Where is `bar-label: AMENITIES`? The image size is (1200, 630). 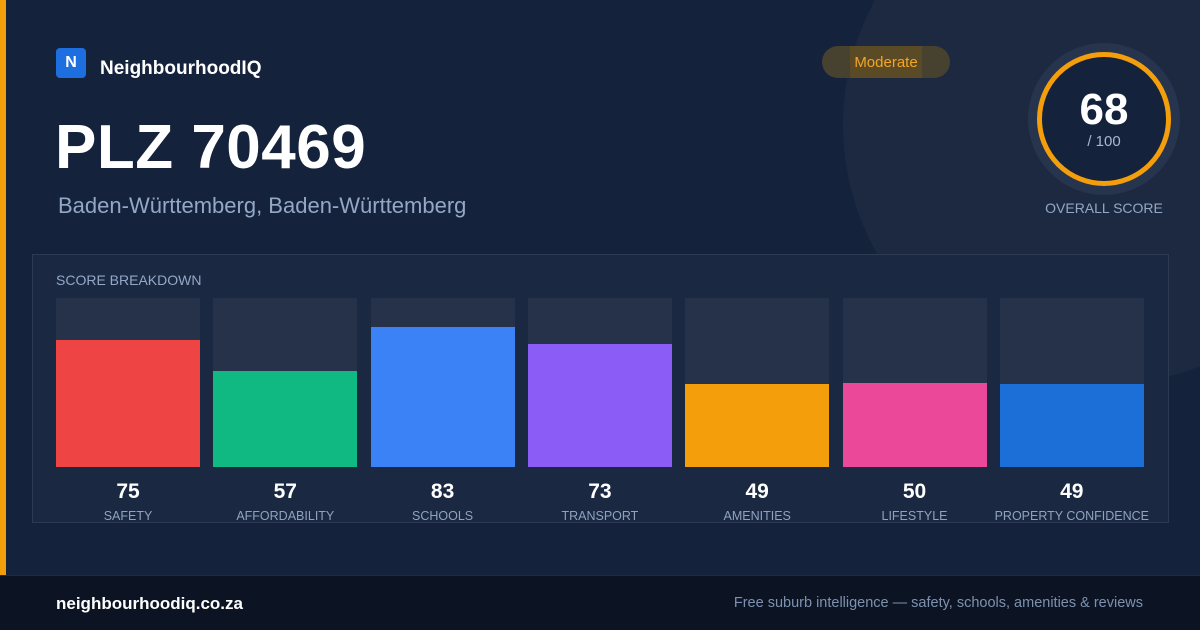
bar-label: AMENITIES is located at coordinates (757, 516).